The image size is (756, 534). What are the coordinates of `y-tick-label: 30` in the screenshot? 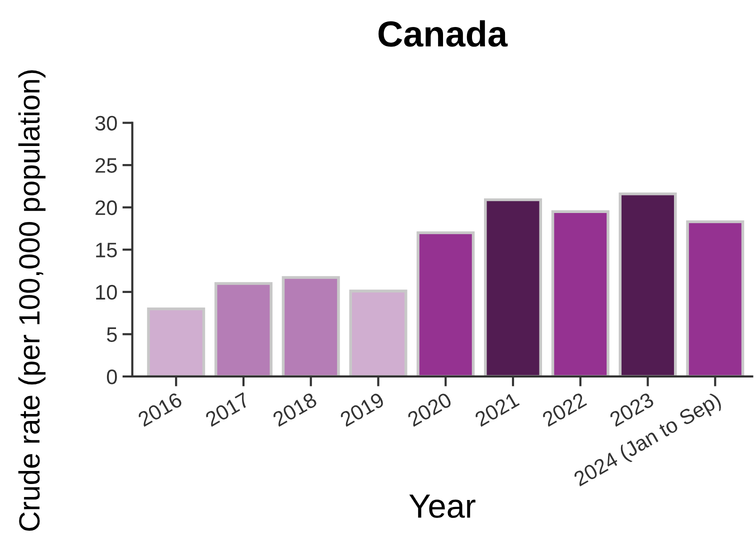 It's located at (106, 123).